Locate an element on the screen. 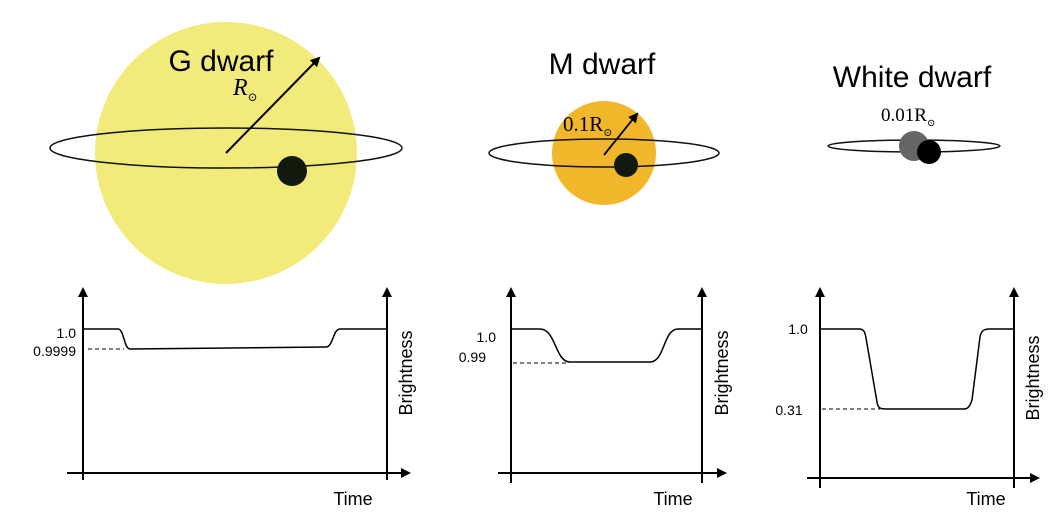 The image size is (1056, 526). m-dwarf-radius-arrow is located at coordinates (621, 134).